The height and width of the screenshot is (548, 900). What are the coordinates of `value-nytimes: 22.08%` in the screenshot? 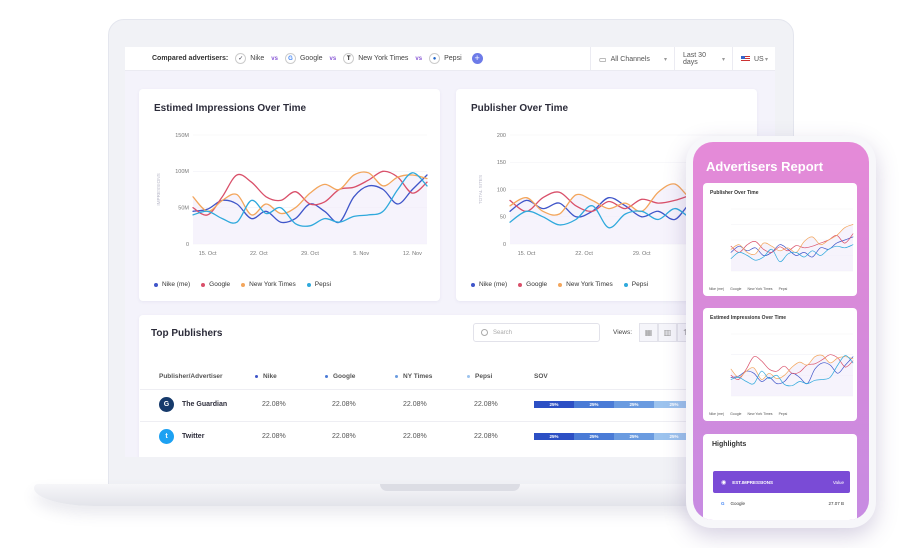 It's located at (415, 436).